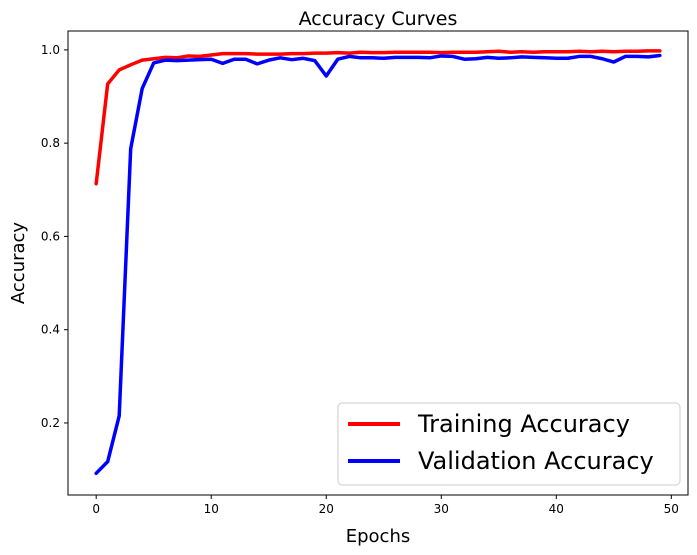 Image resolution: width=697 pixels, height=555 pixels. I want to click on x-tick-label: 0, so click(96, 509).